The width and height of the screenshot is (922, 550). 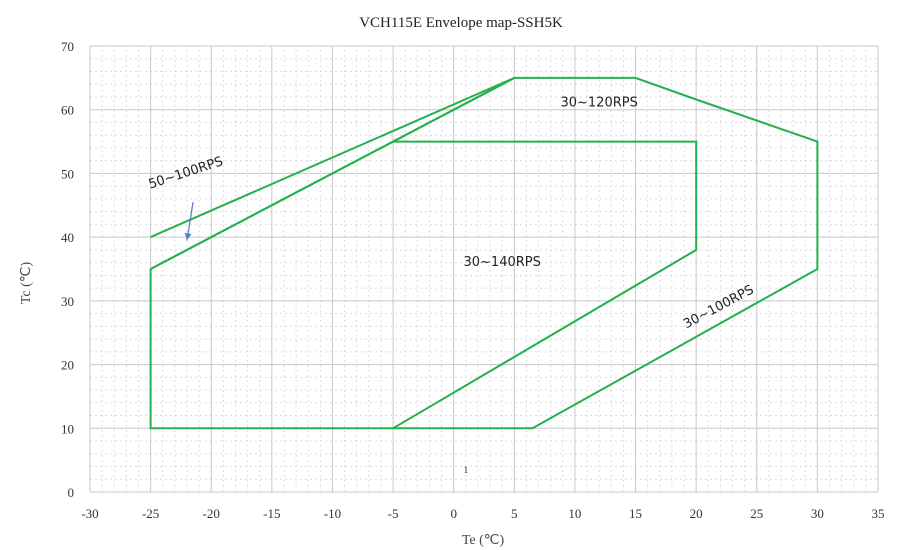 I want to click on x-tick-label: 20, so click(x=696, y=513).